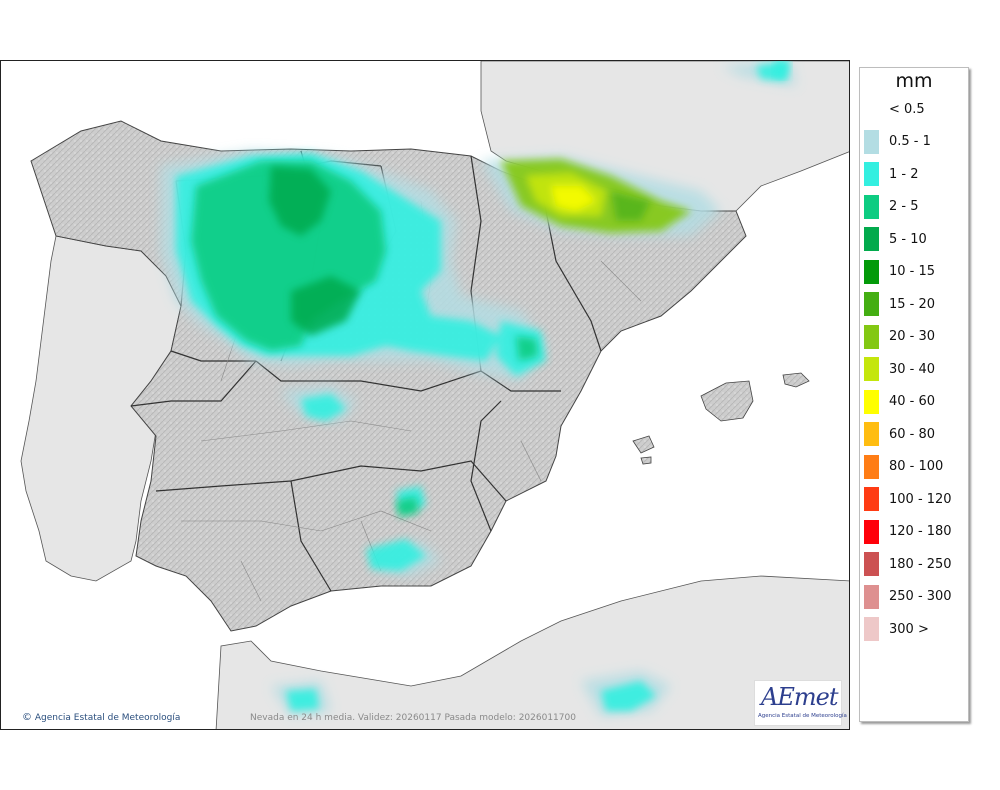 The image size is (1000, 790). I want to click on legend-item: 15 - 20, so click(900, 304).